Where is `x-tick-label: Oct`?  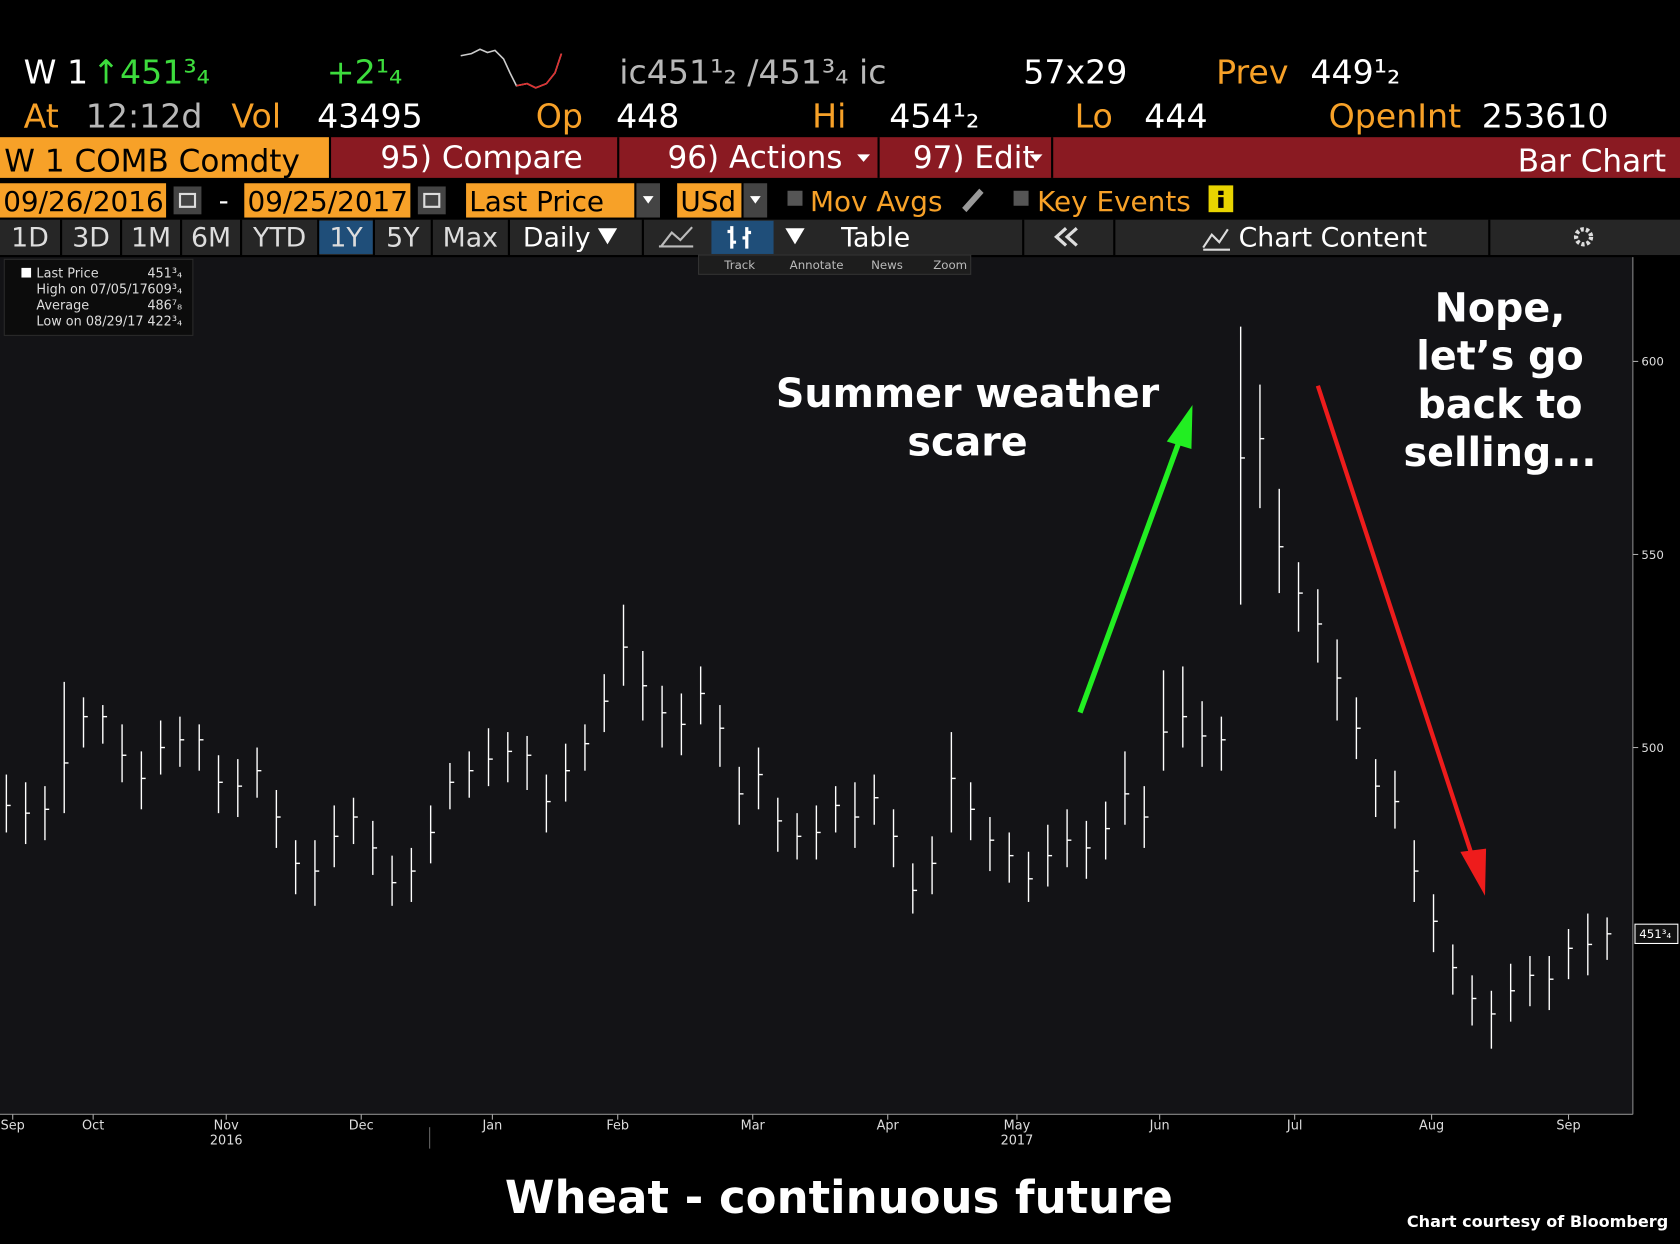
x-tick-label: Oct is located at coordinates (93, 1125).